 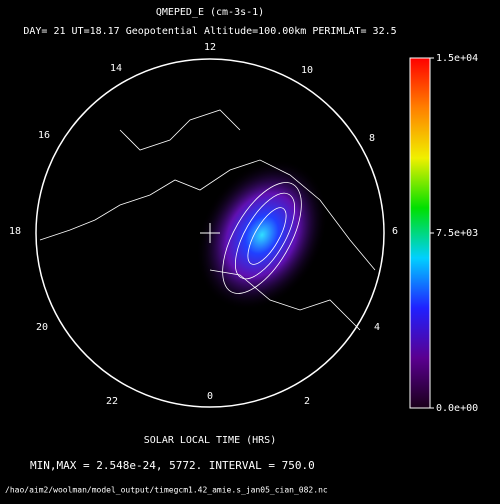 I want to click on contours, so click(x=262, y=238).